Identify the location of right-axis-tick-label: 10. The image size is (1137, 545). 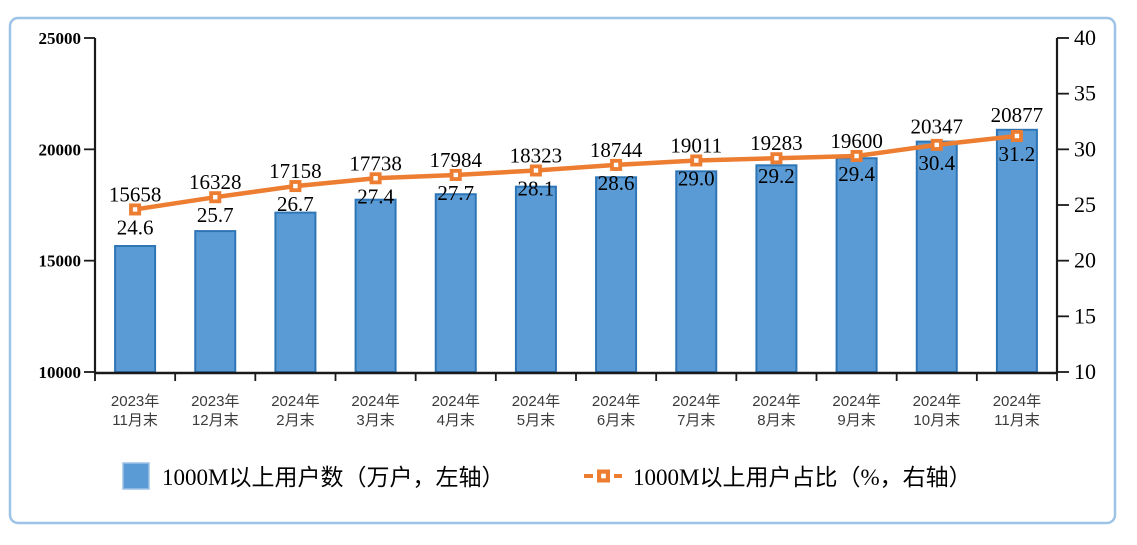
(1085, 371).